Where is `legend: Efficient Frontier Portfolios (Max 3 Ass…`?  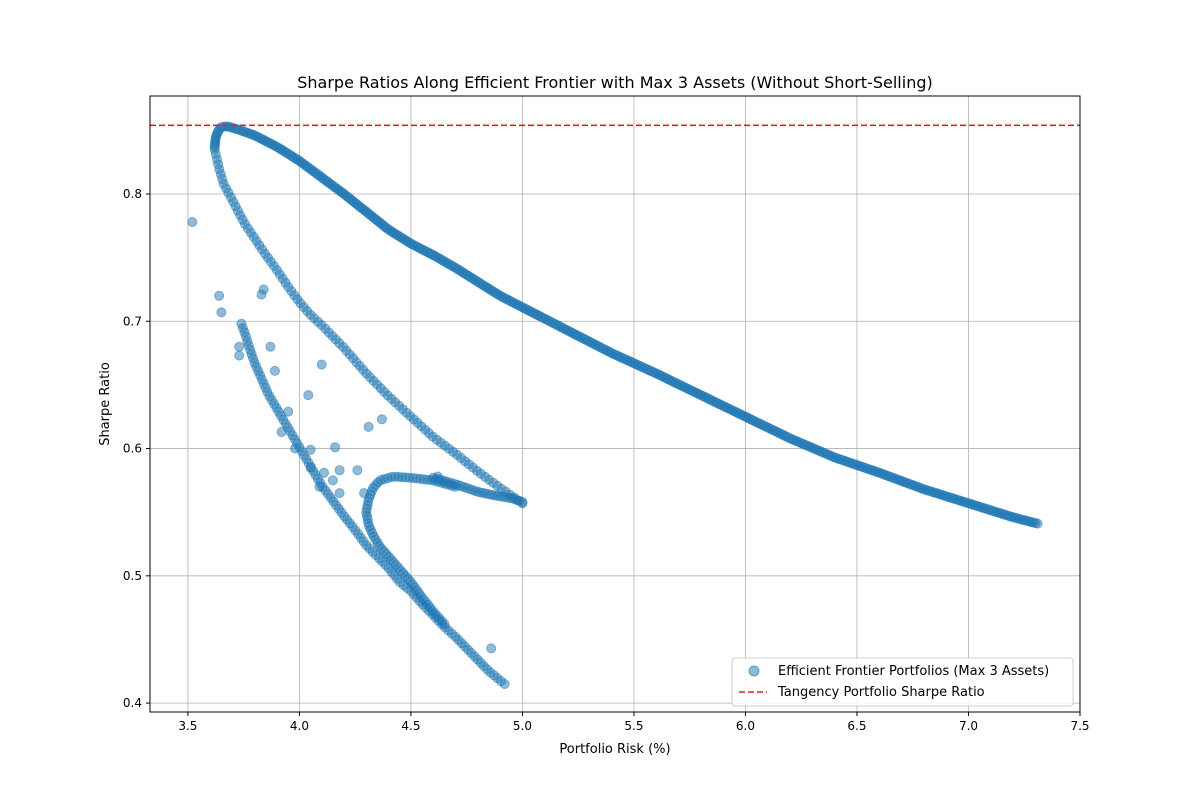
legend: Efficient Frontier Portfolios (Max 3 Ass… is located at coordinates (902, 682).